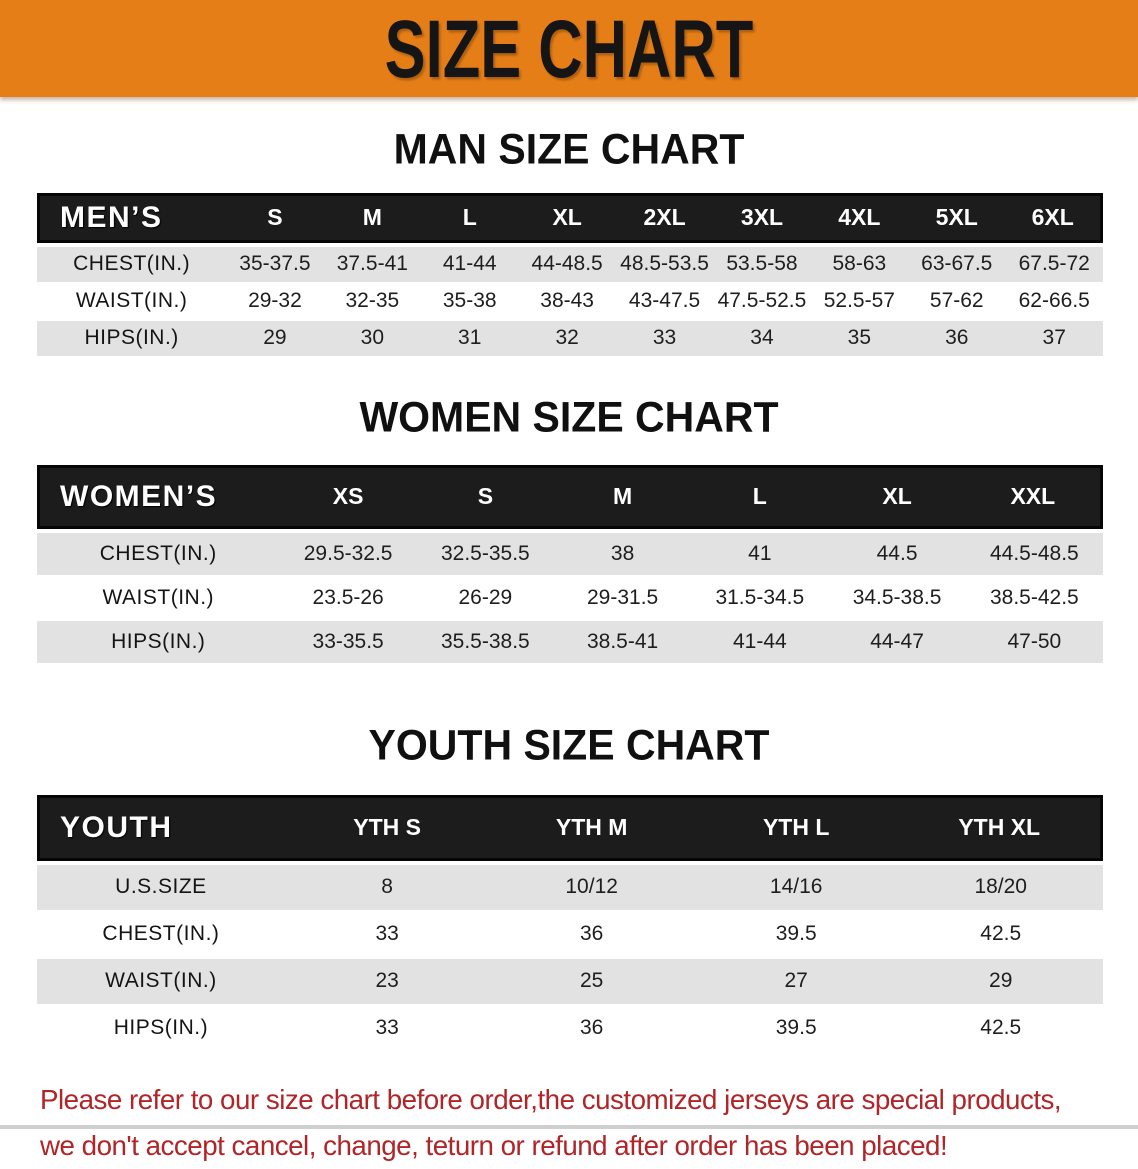 This screenshot has width=1138, height=1169. Describe the element at coordinates (1034, 496) in the screenshot. I see `col-header-xxl: XXL` at that location.